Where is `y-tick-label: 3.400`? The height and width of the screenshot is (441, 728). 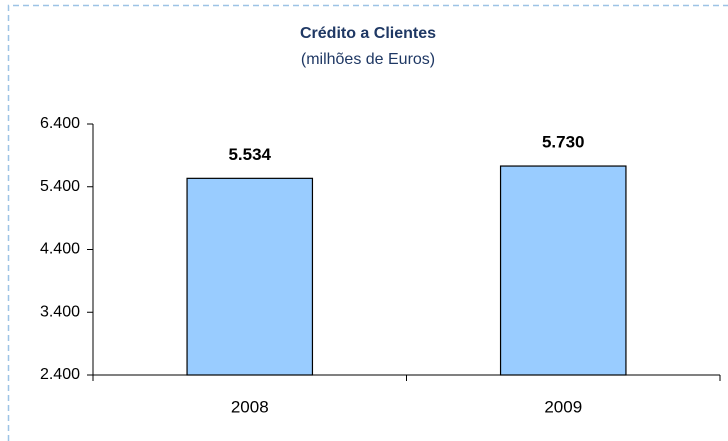 y-tick-label: 3.400 is located at coordinates (60, 311).